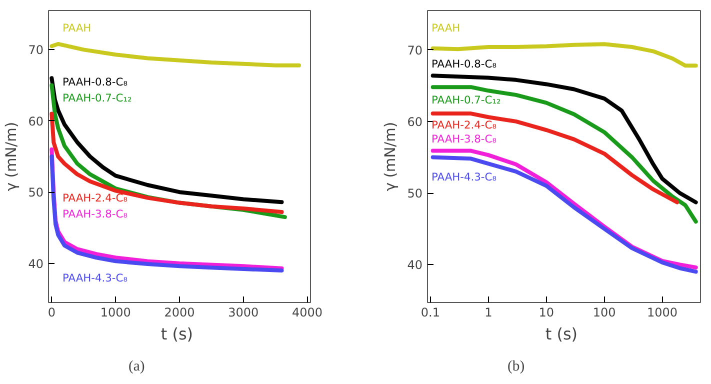  Describe the element at coordinates (516, 366) in the screenshot. I see `text: (b)` at that location.